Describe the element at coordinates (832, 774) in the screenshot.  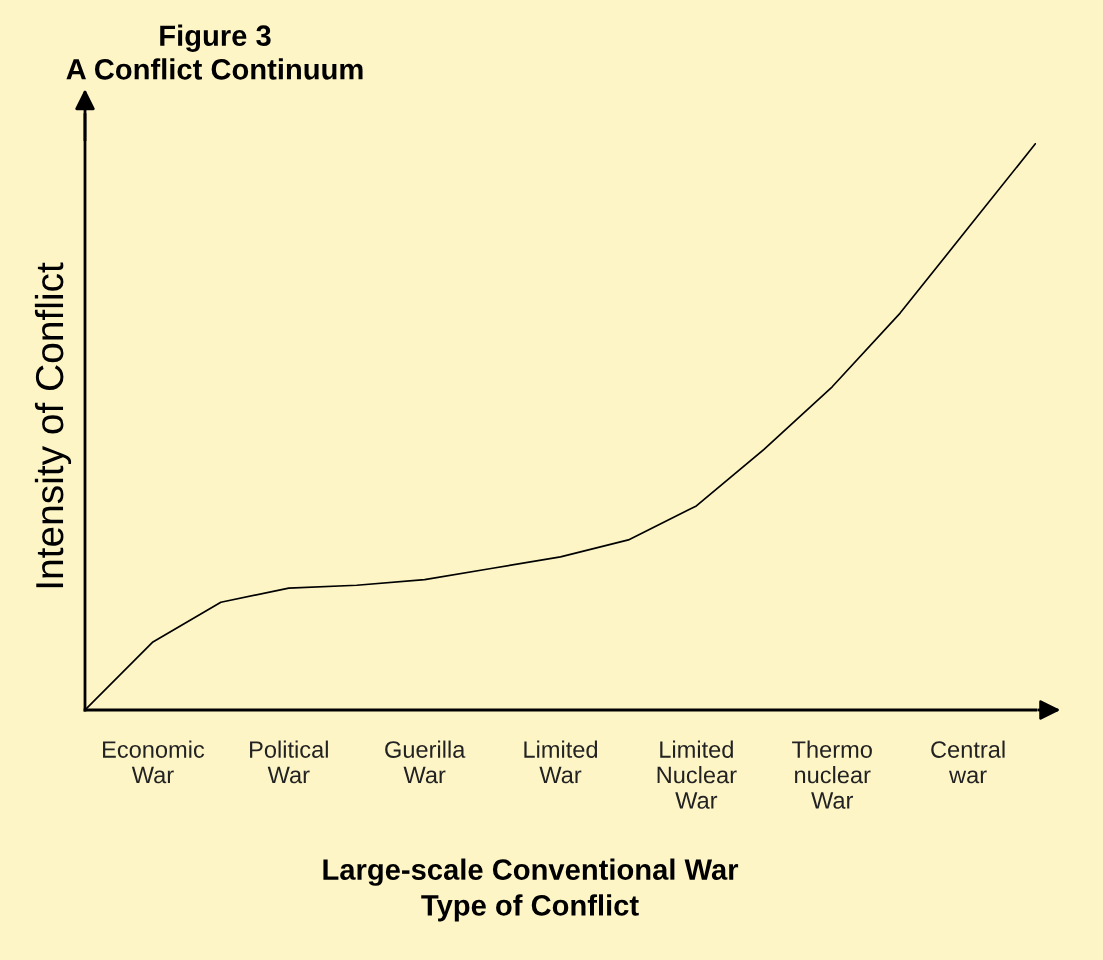
I see `x-tick-label: Thermo nuclear War` at that location.